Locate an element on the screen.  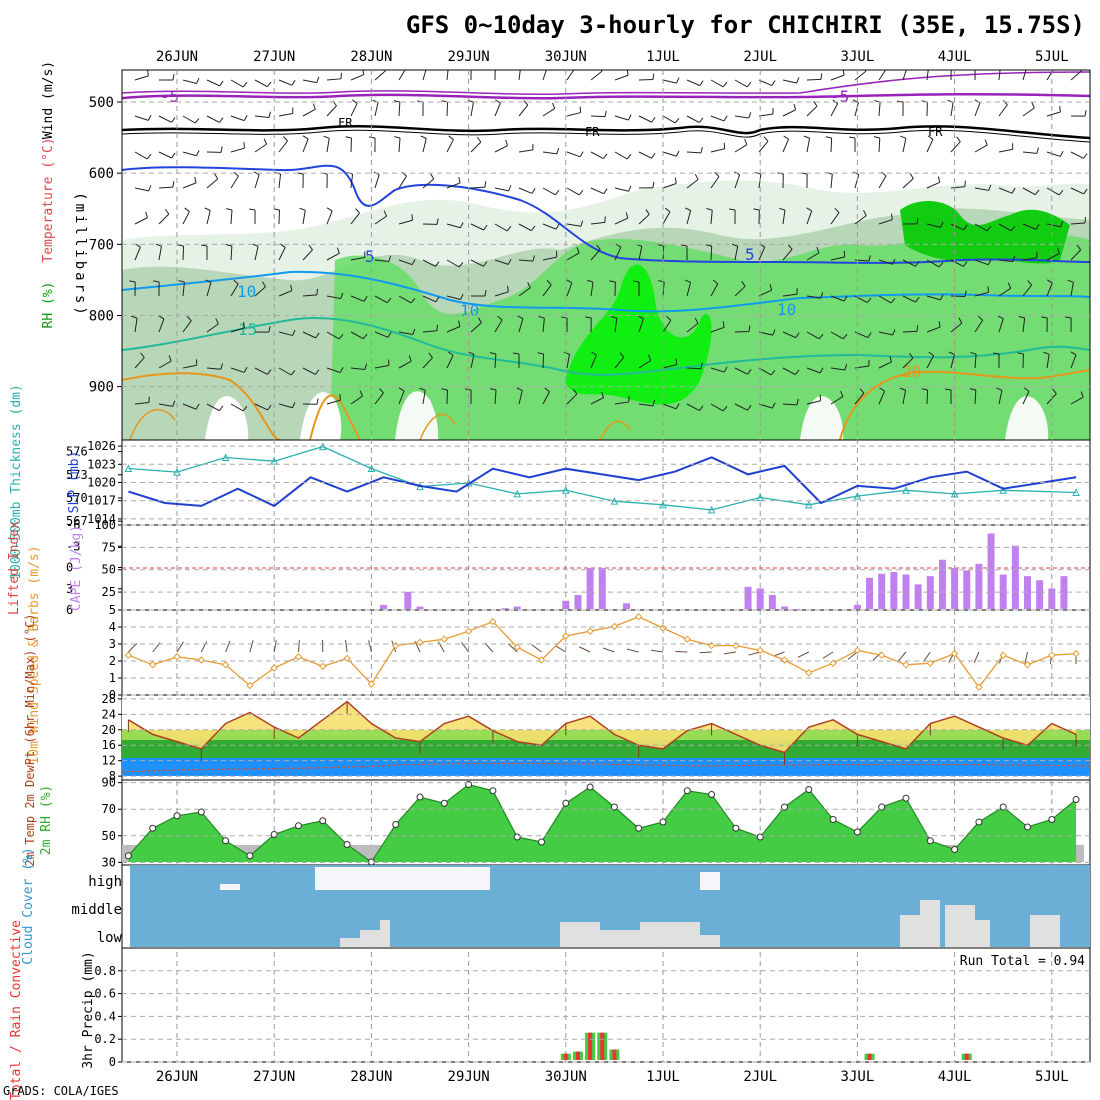
isotherm-minus5-b is located at coordinates (606, 83).